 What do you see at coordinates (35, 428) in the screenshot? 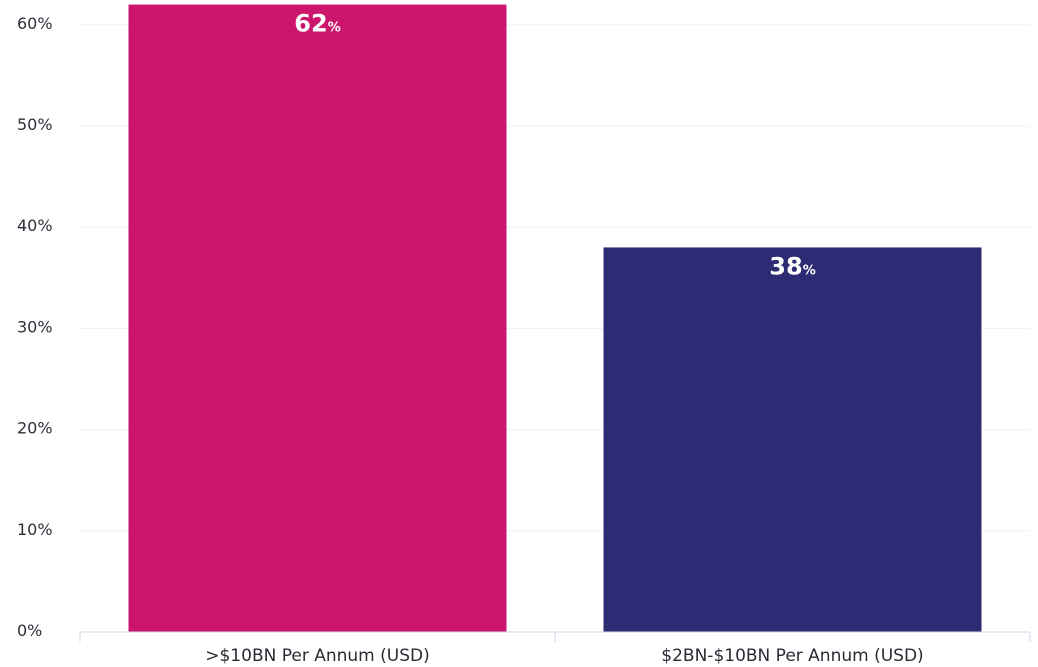
I see `y-tick-label: 20%` at bounding box center [35, 428].